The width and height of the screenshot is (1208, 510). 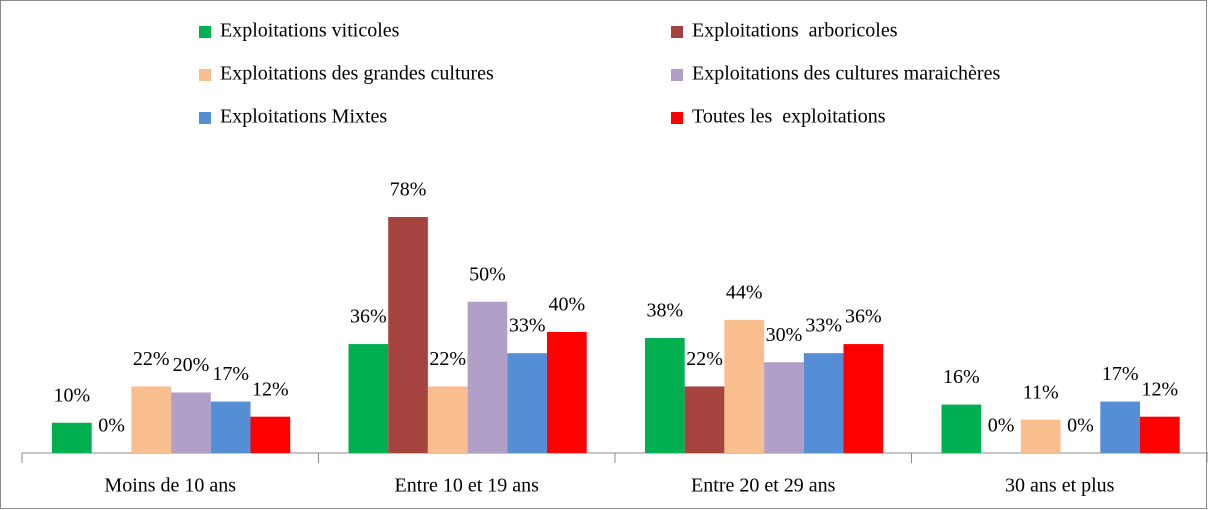 What do you see at coordinates (487, 274) in the screenshot?
I see `data-label: 50%` at bounding box center [487, 274].